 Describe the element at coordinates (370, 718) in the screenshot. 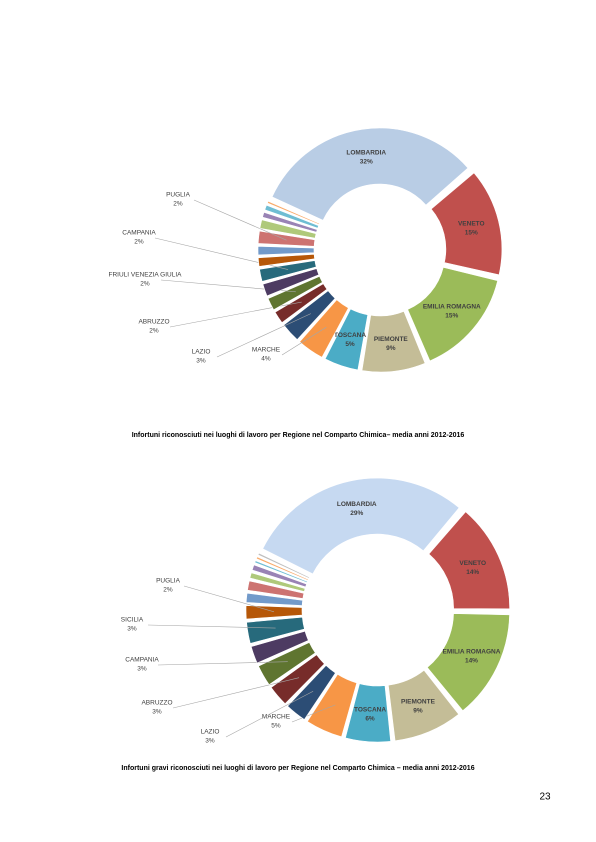

I see `slice-value: 6%` at that location.